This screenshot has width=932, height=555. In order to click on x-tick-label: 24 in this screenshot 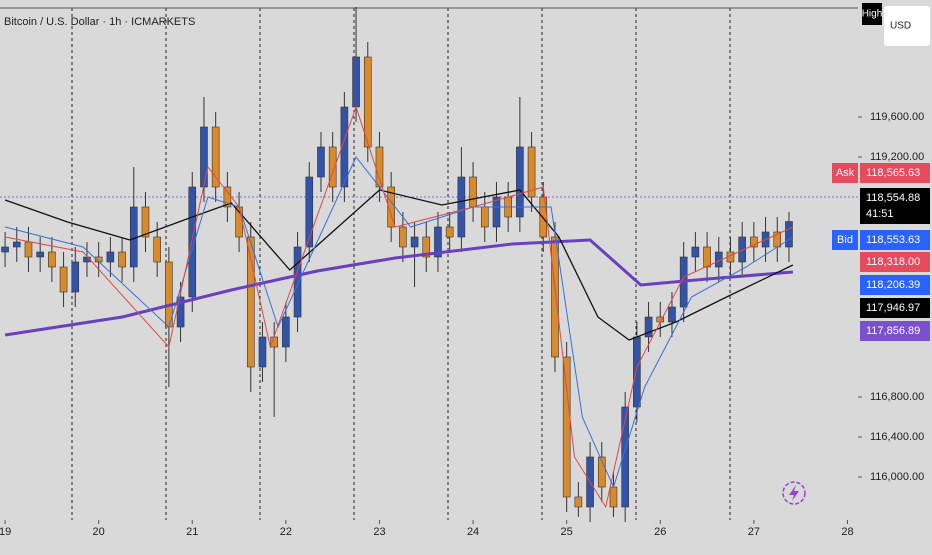, I will do `click(473, 532)`.